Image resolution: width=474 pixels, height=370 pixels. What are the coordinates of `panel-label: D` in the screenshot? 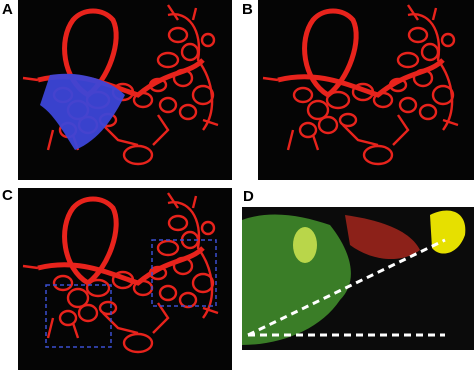 It's located at (248, 196).